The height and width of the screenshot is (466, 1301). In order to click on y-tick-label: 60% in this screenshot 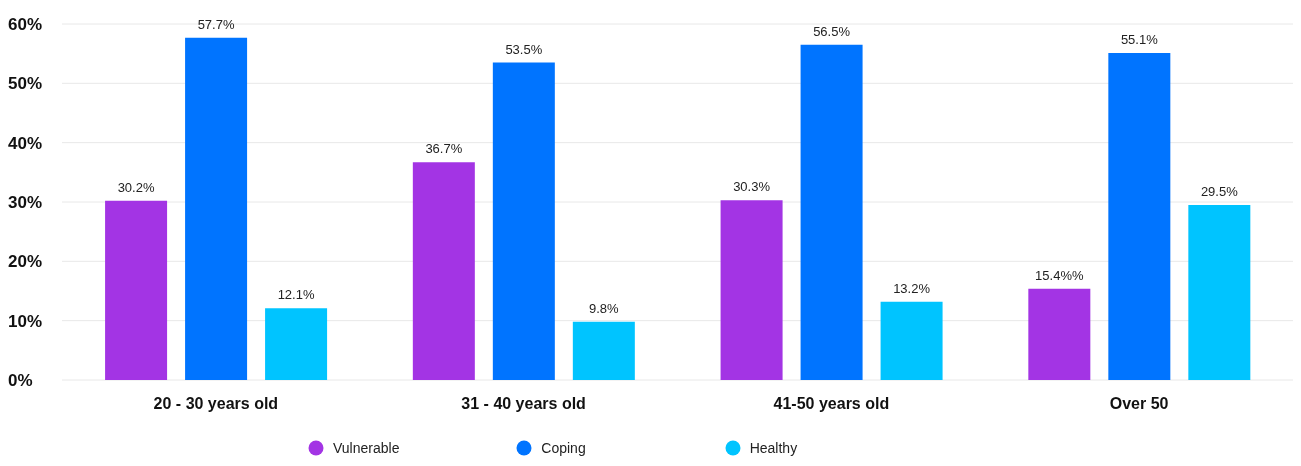, I will do `click(25, 25)`.